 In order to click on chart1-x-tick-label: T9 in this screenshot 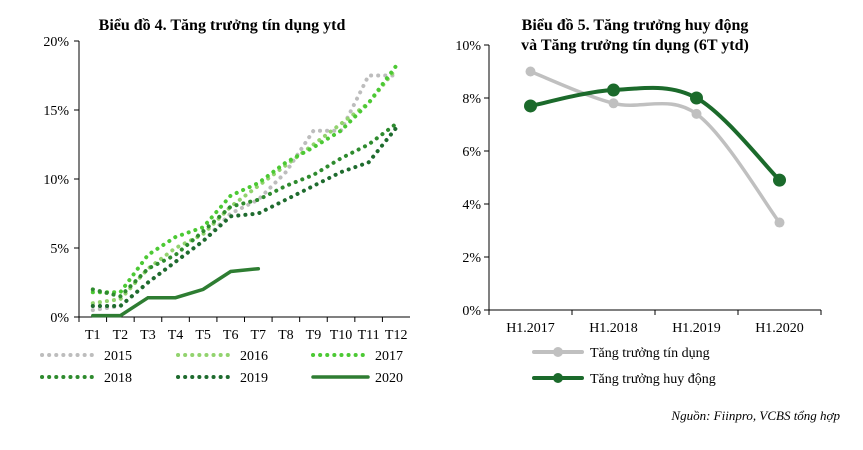, I will do `click(314, 335)`.